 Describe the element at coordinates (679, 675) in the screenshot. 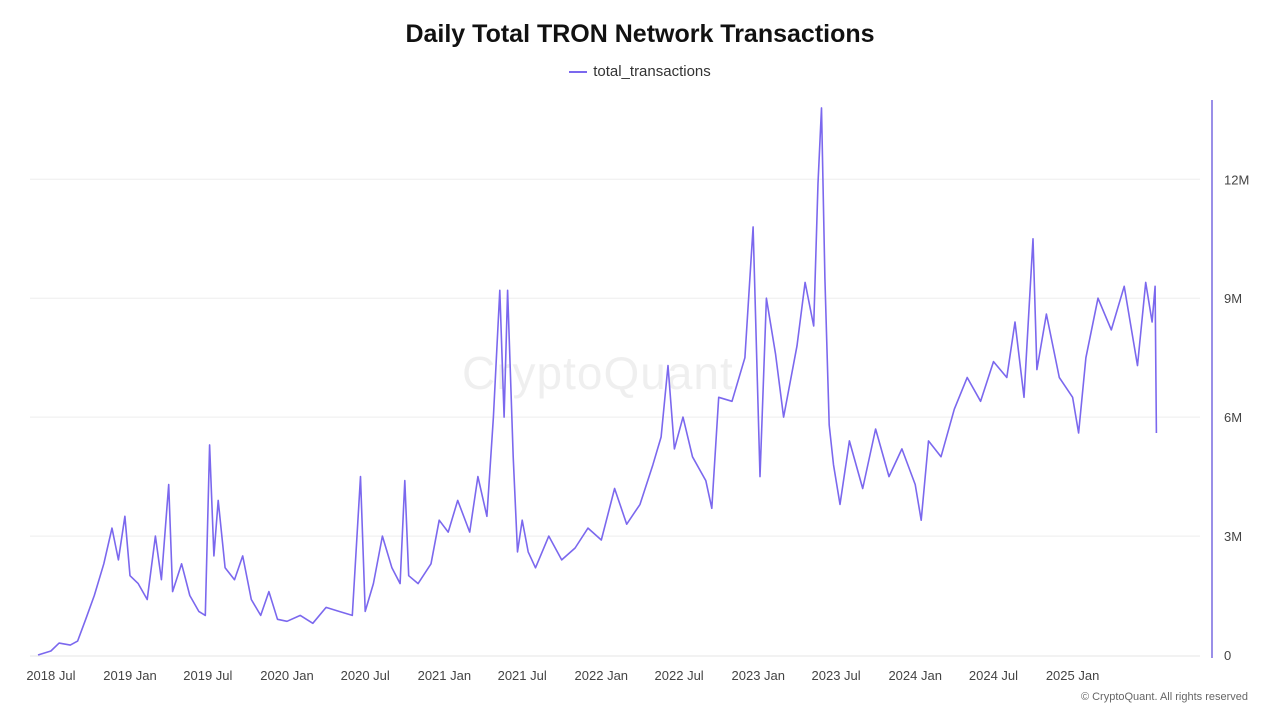

I see `x-tick-label: 2022 Jul` at that location.